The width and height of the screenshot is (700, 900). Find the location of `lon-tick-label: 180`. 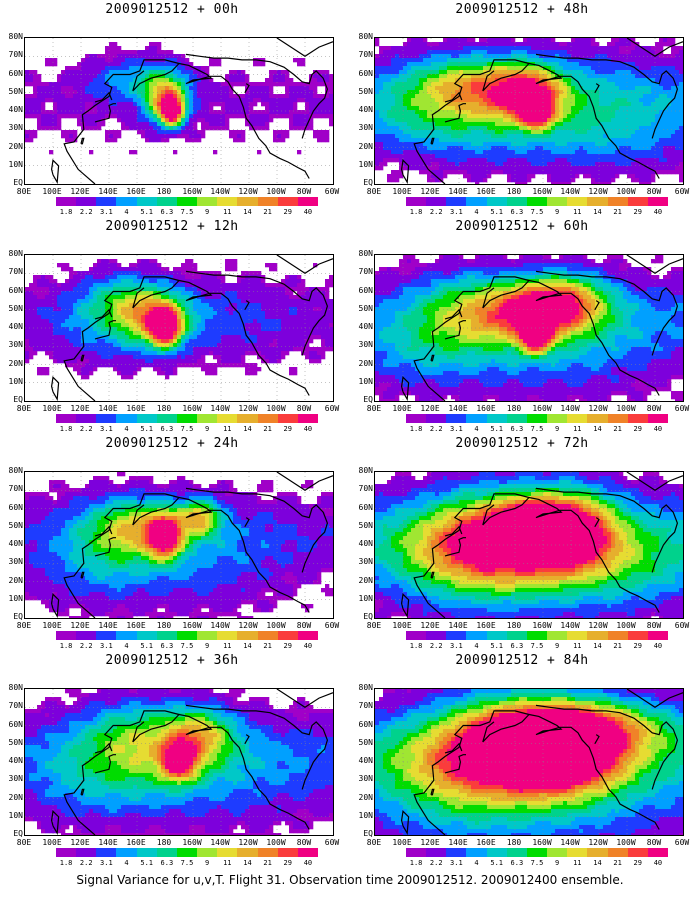

lon-tick-label: 180 is located at coordinates (514, 625).